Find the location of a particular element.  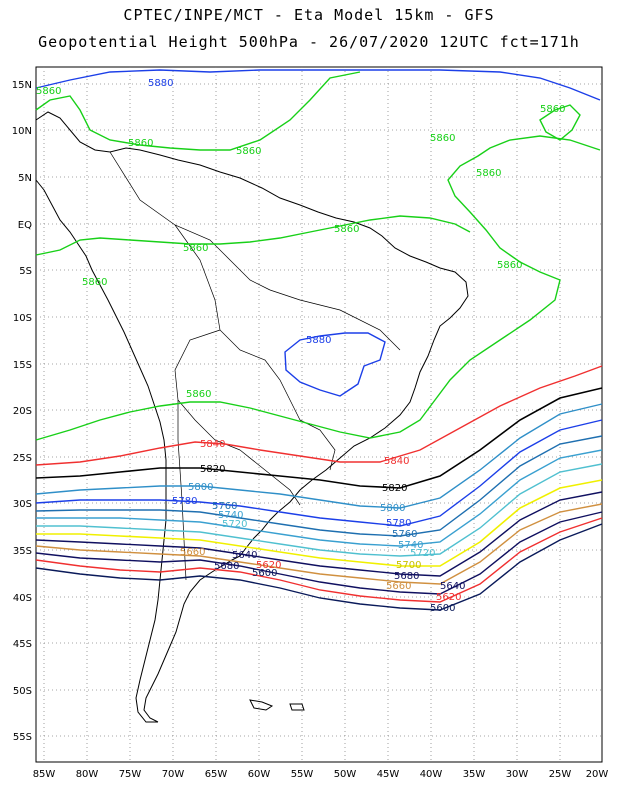

lat-label-15n: 15N is located at coordinates (22, 85).